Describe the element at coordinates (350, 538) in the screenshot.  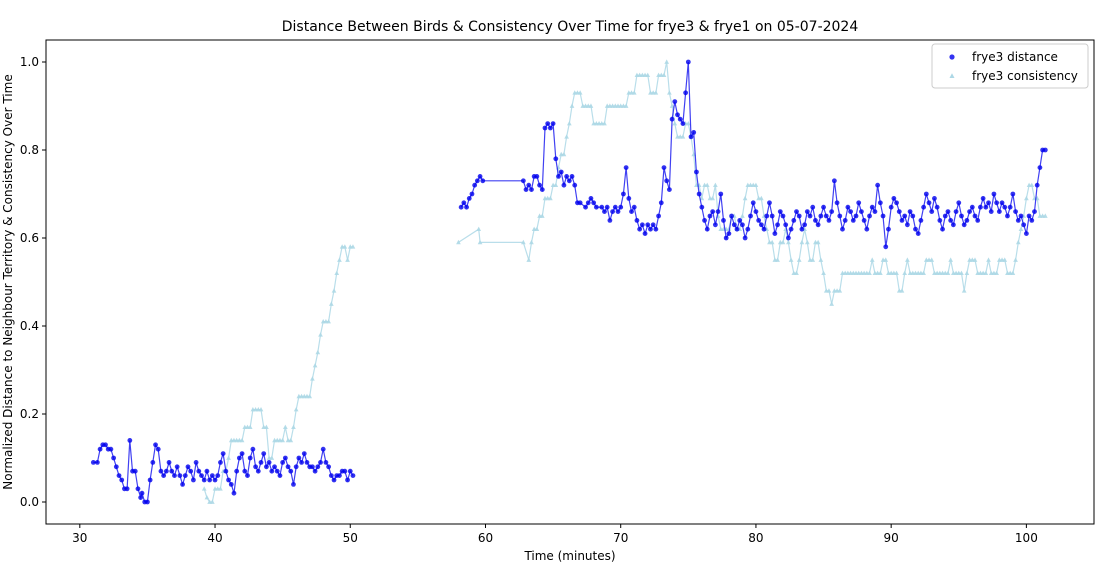
I see `x-tick-label: 50` at that location.